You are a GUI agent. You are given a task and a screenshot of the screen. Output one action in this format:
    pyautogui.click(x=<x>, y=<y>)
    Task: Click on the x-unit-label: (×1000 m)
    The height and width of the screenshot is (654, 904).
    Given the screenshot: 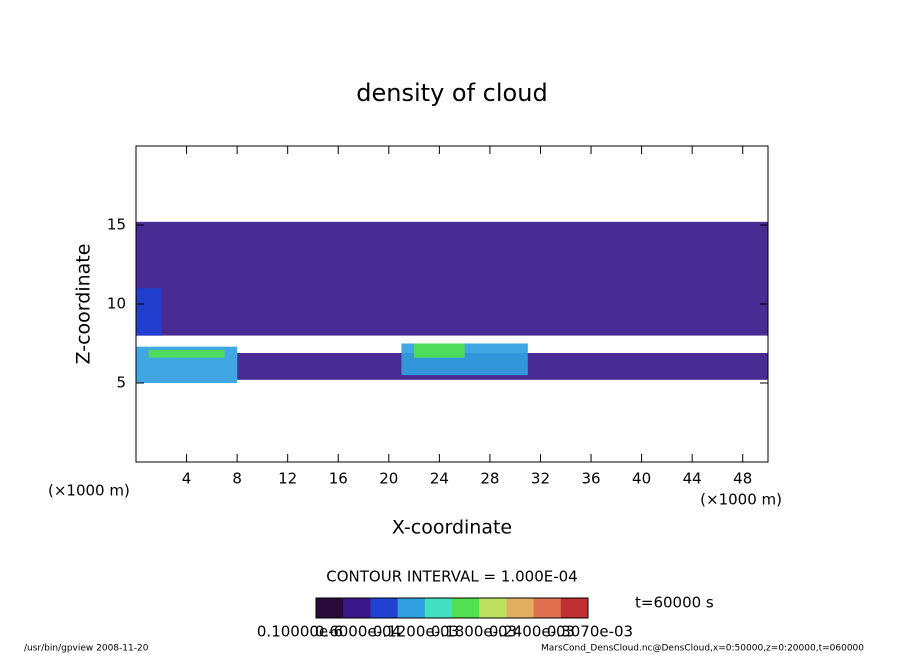 What is the action you would take?
    pyautogui.click(x=741, y=500)
    